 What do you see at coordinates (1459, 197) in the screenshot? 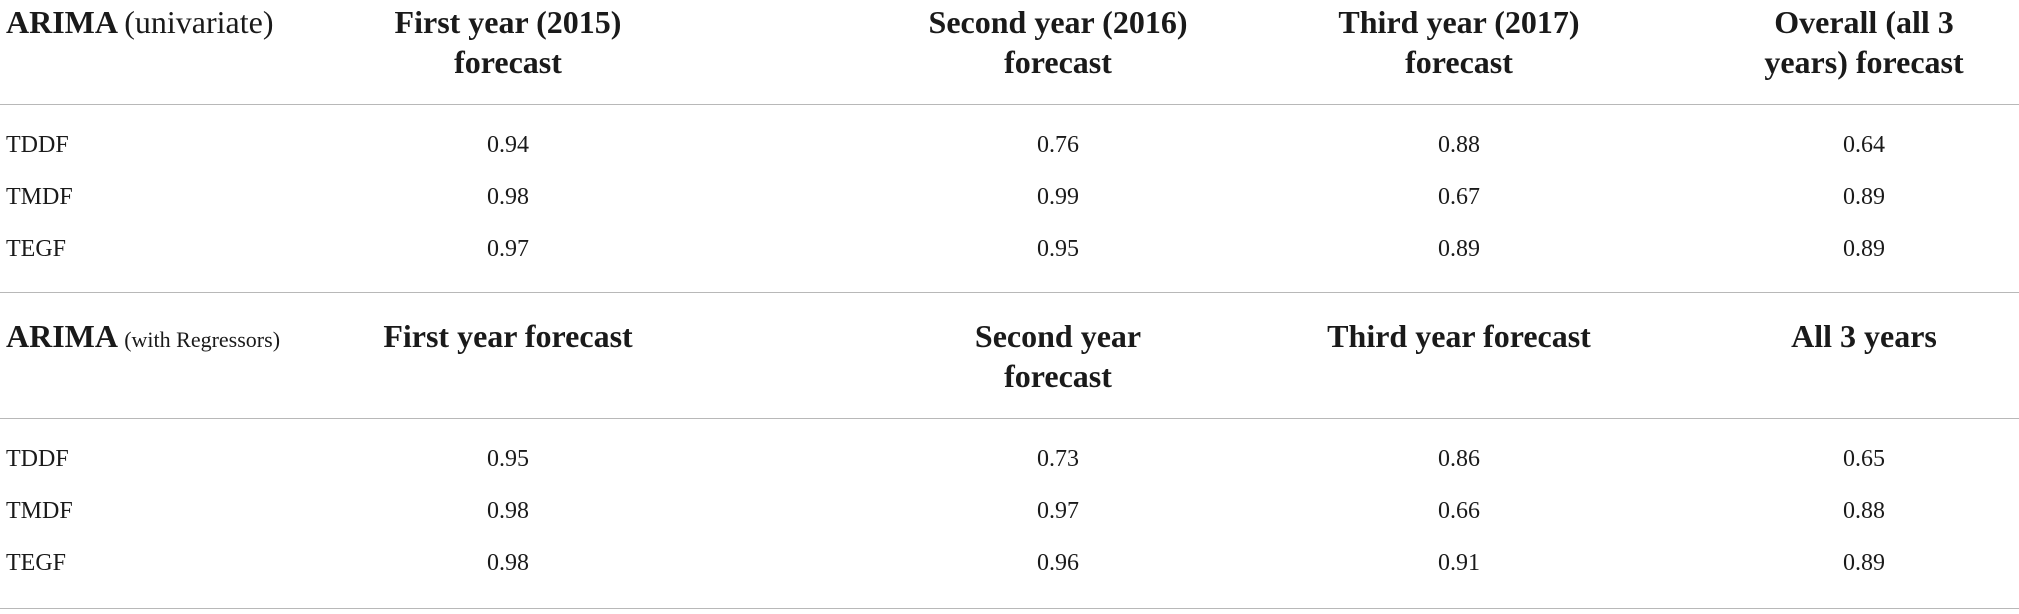
I see `table-cell: 0.67` at bounding box center [1459, 197].